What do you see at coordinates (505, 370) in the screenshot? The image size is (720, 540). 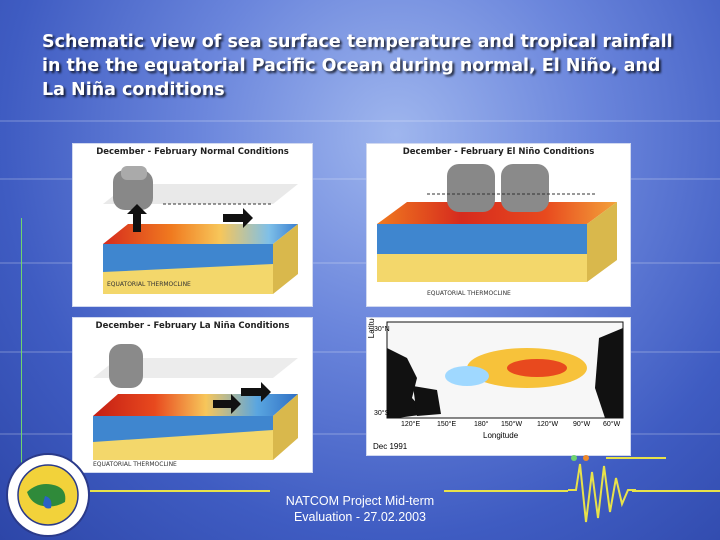 I see `map-svg` at bounding box center [505, 370].